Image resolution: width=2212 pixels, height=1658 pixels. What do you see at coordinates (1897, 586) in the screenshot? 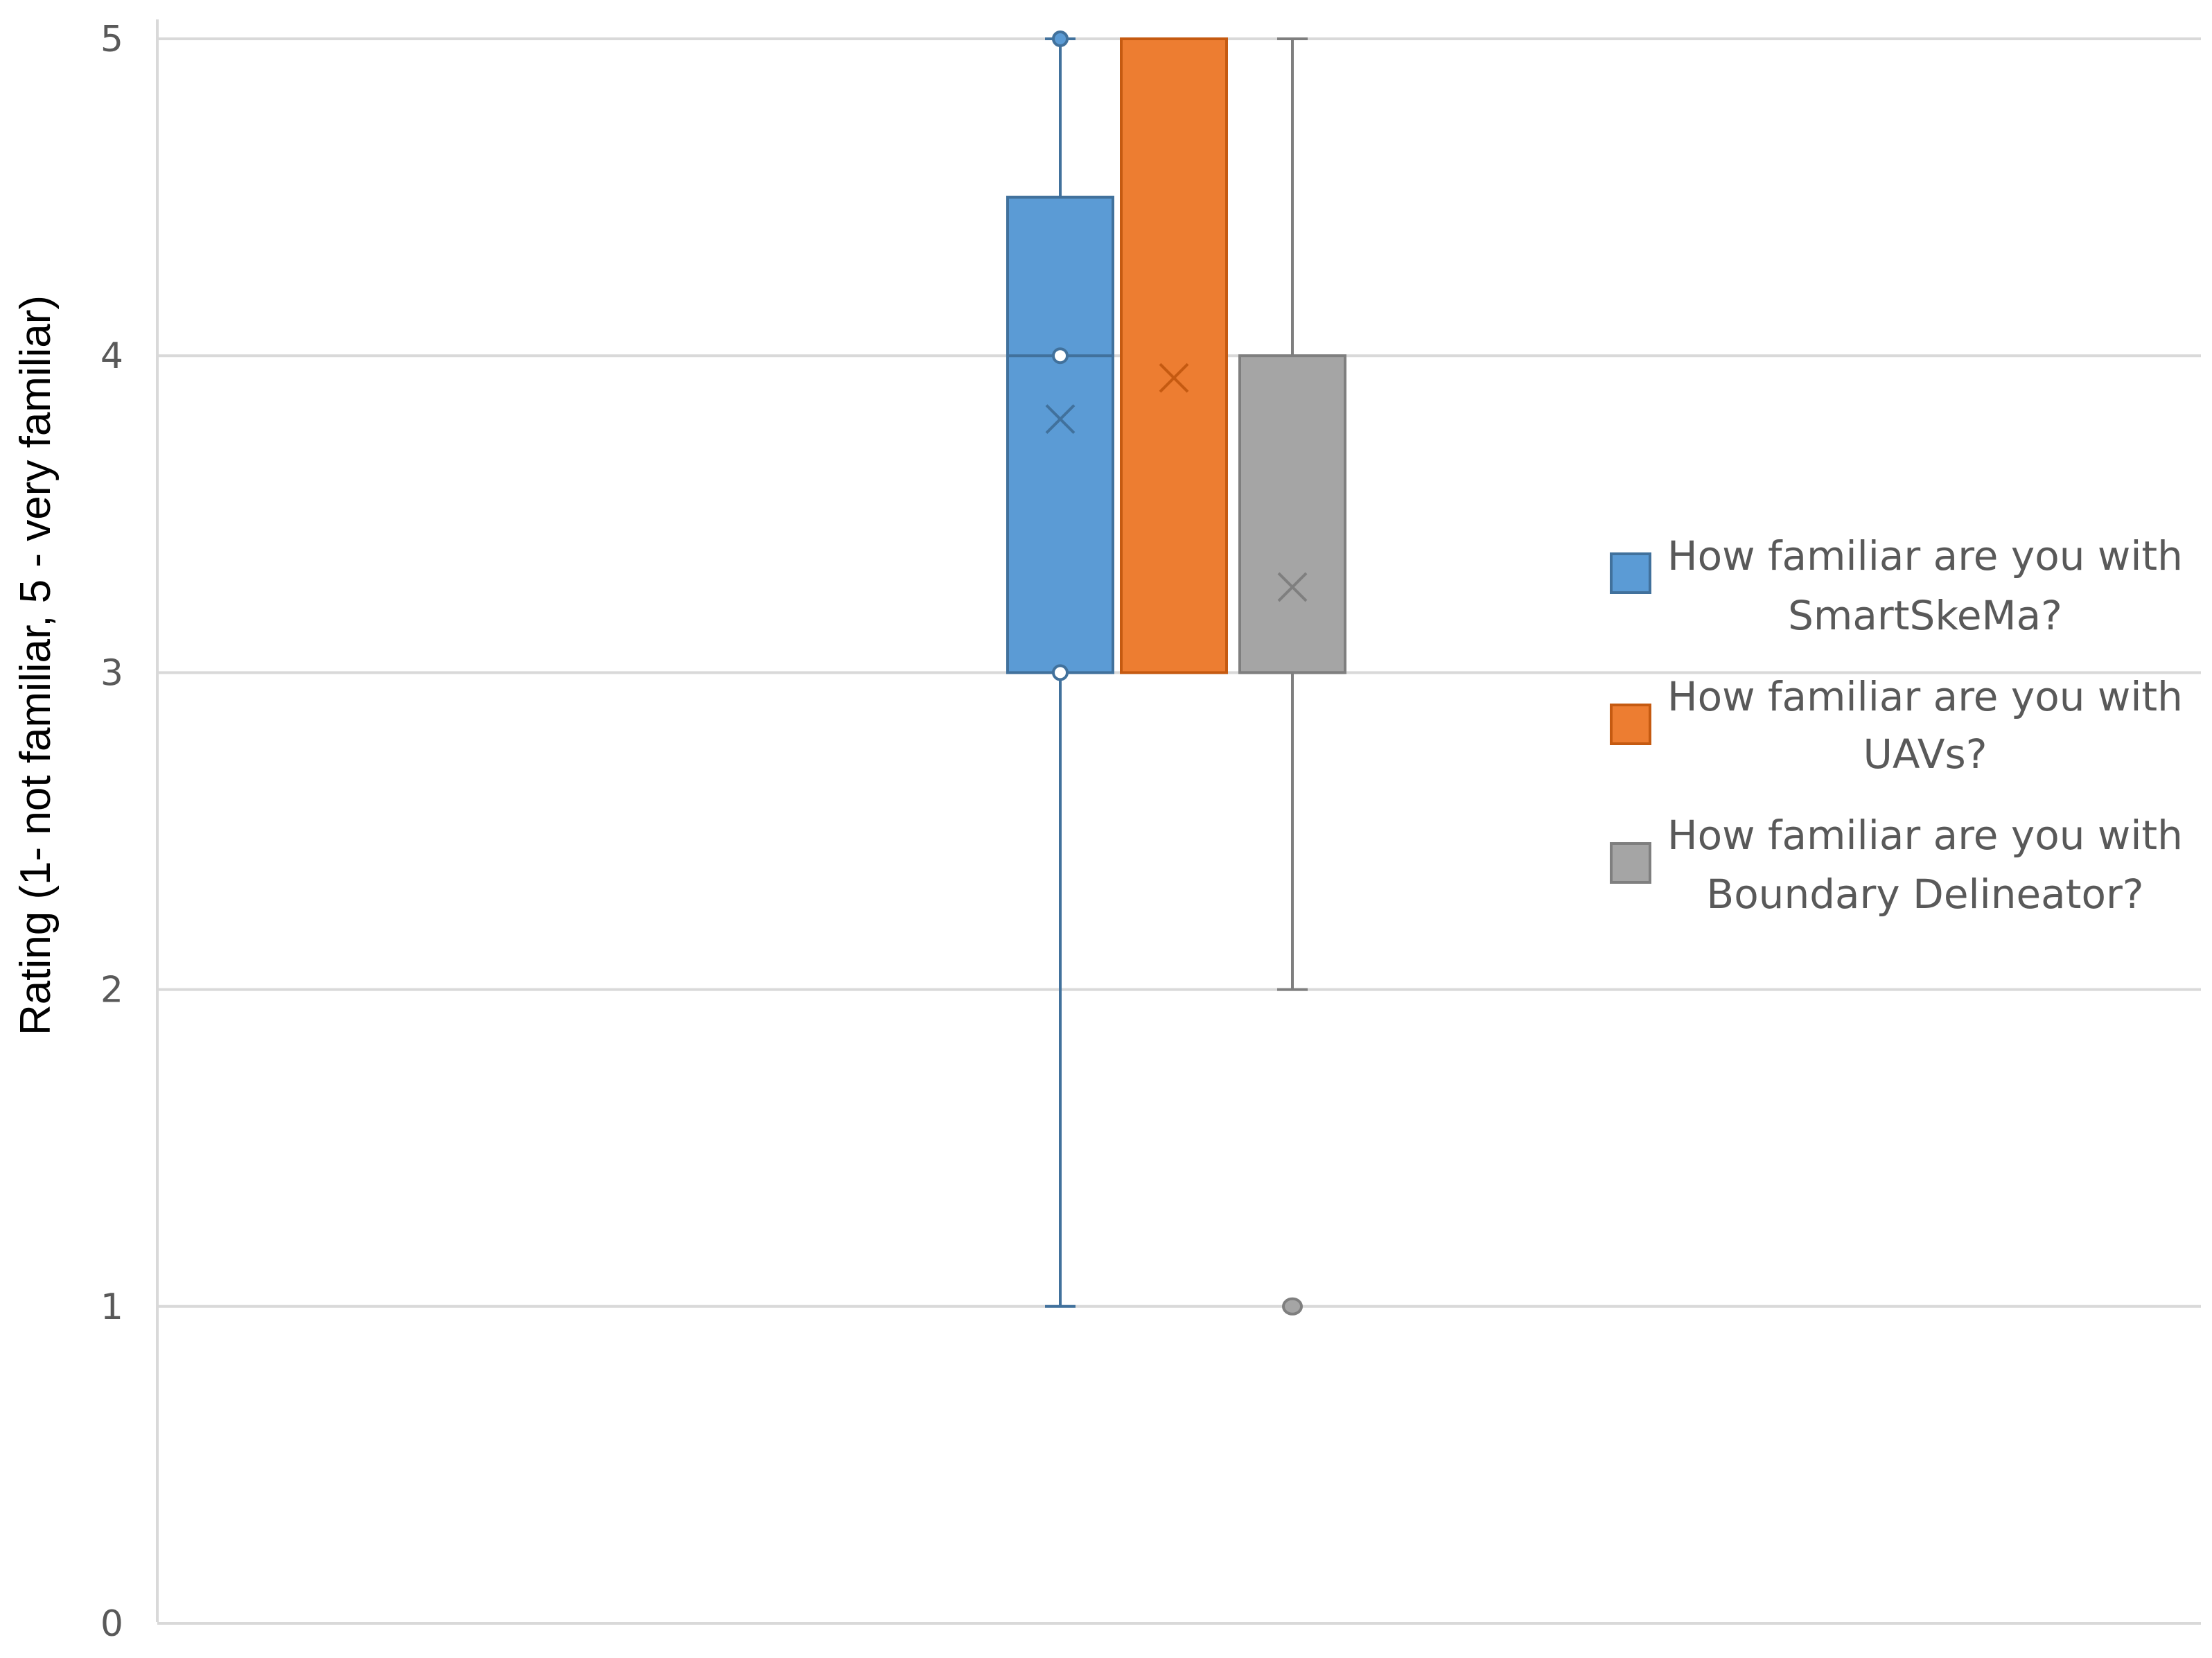
I see `legend-item-1: How familiar are you with SmartSkeMa?` at bounding box center [1897, 586].